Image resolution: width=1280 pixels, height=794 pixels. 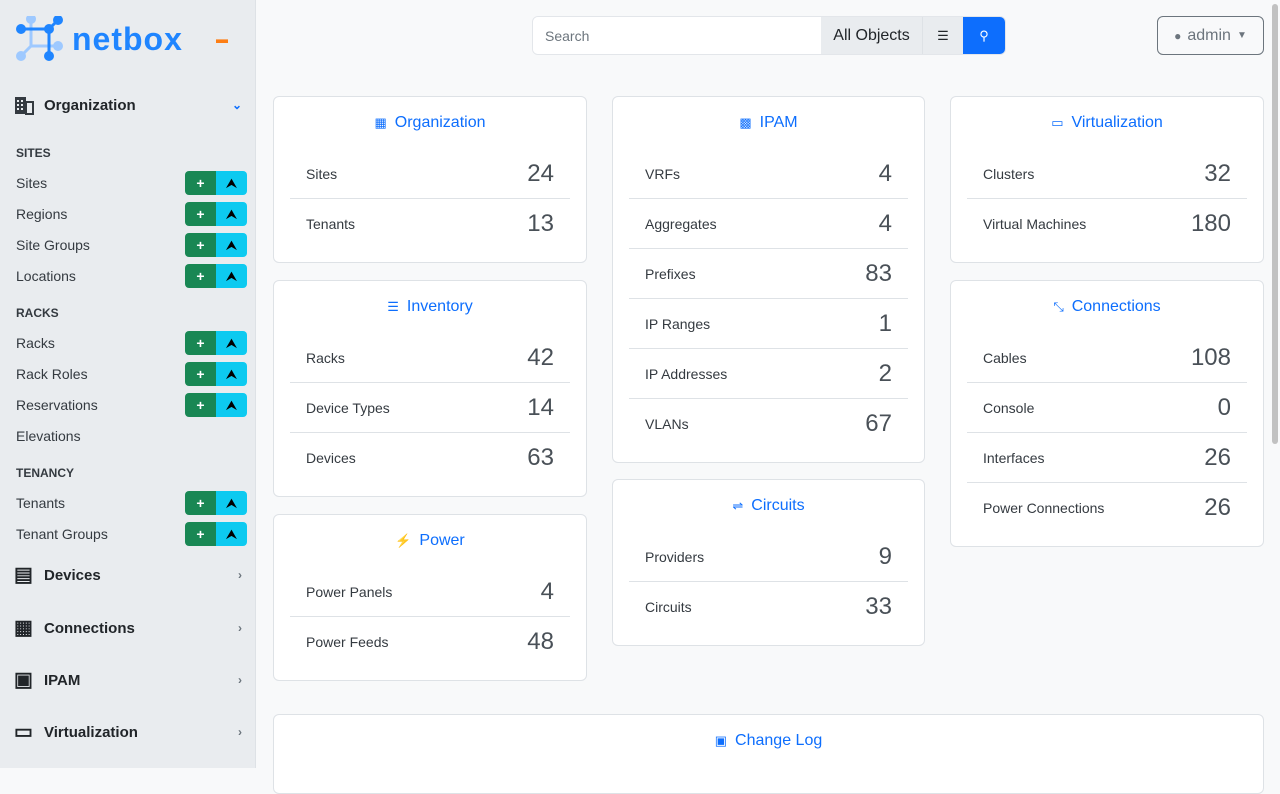 What do you see at coordinates (131, 374) in the screenshot?
I see `sidebar-item-rack-roles: Rack Roles + ⮝` at bounding box center [131, 374].